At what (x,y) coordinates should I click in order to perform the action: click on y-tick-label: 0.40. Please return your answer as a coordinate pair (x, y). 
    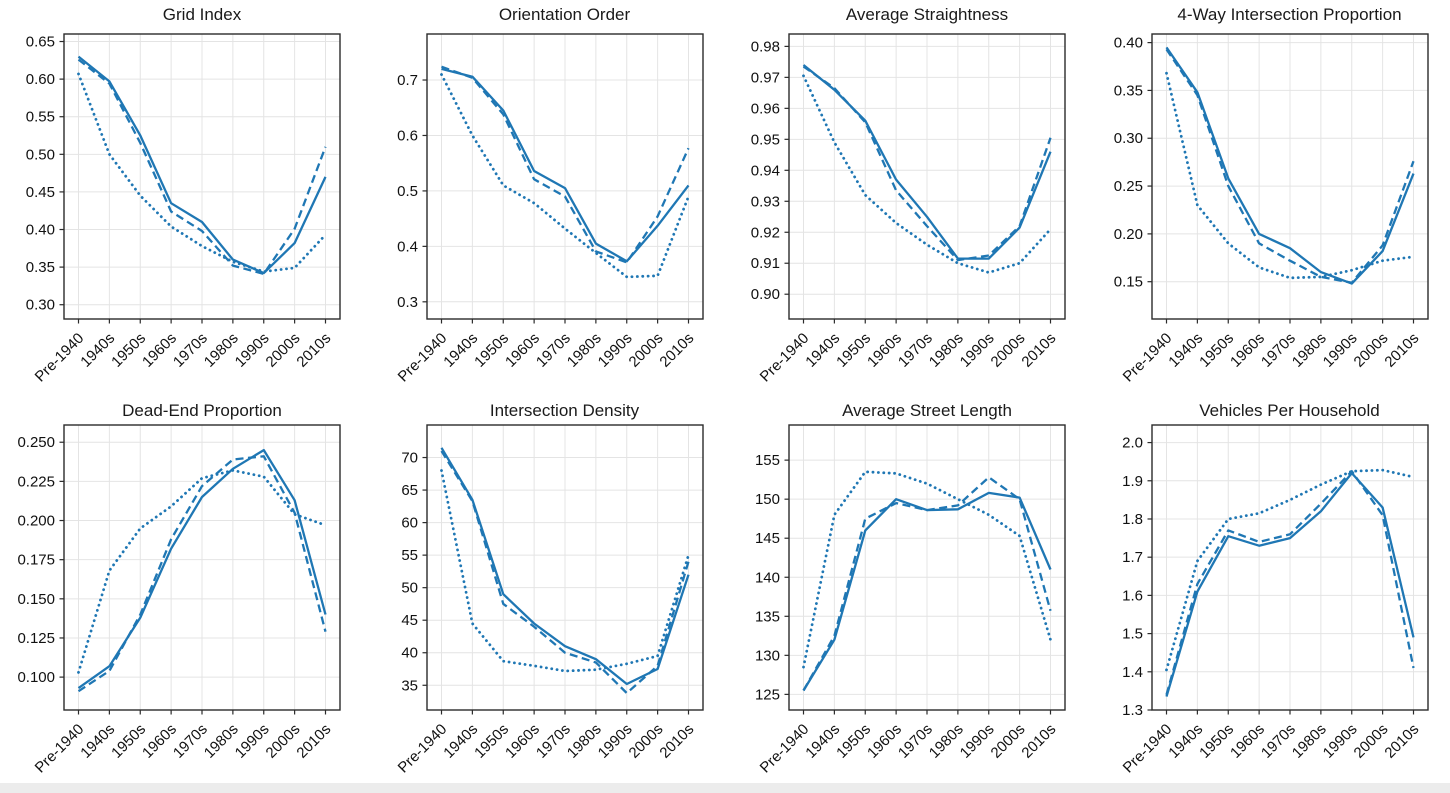
    Looking at the image, I should click on (40, 230).